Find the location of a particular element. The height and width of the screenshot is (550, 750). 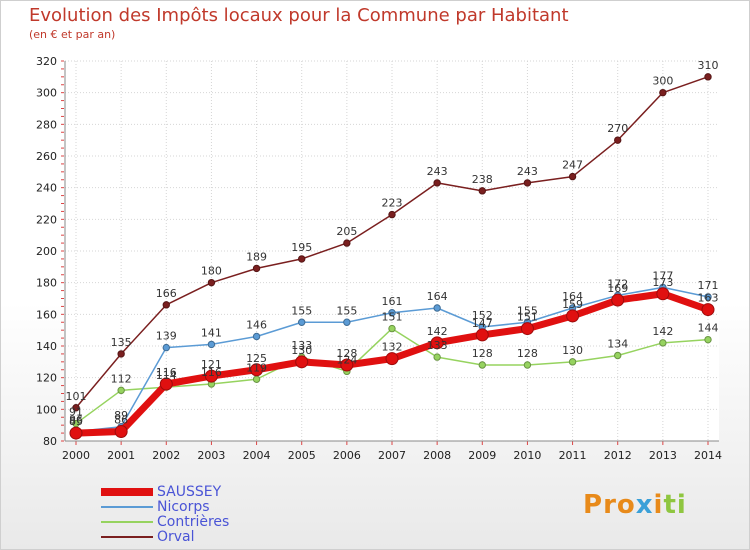

data-label-nicorps: 141 is located at coordinates (211, 332).